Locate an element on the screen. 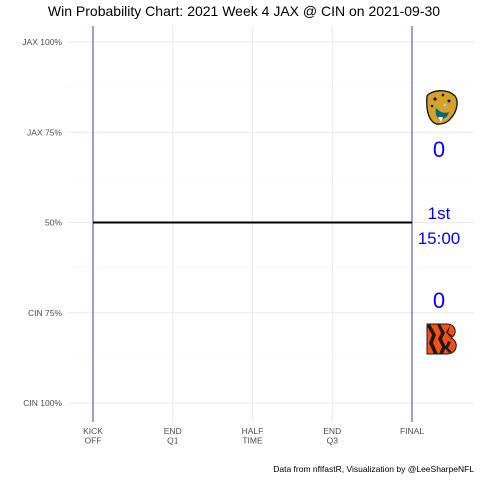  y-axis-ticks: JAX 100% JAX 75% 50% CIN 75% CIN 100% is located at coordinates (42, 222).